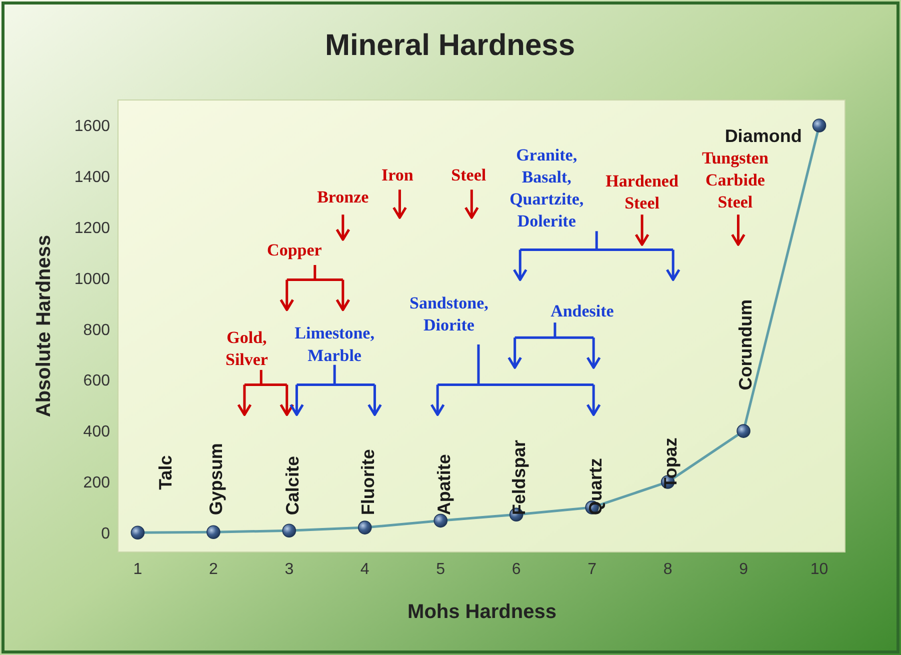 This screenshot has width=901, height=655. I want to click on annotation: Limestone, Marble, so click(334, 344).